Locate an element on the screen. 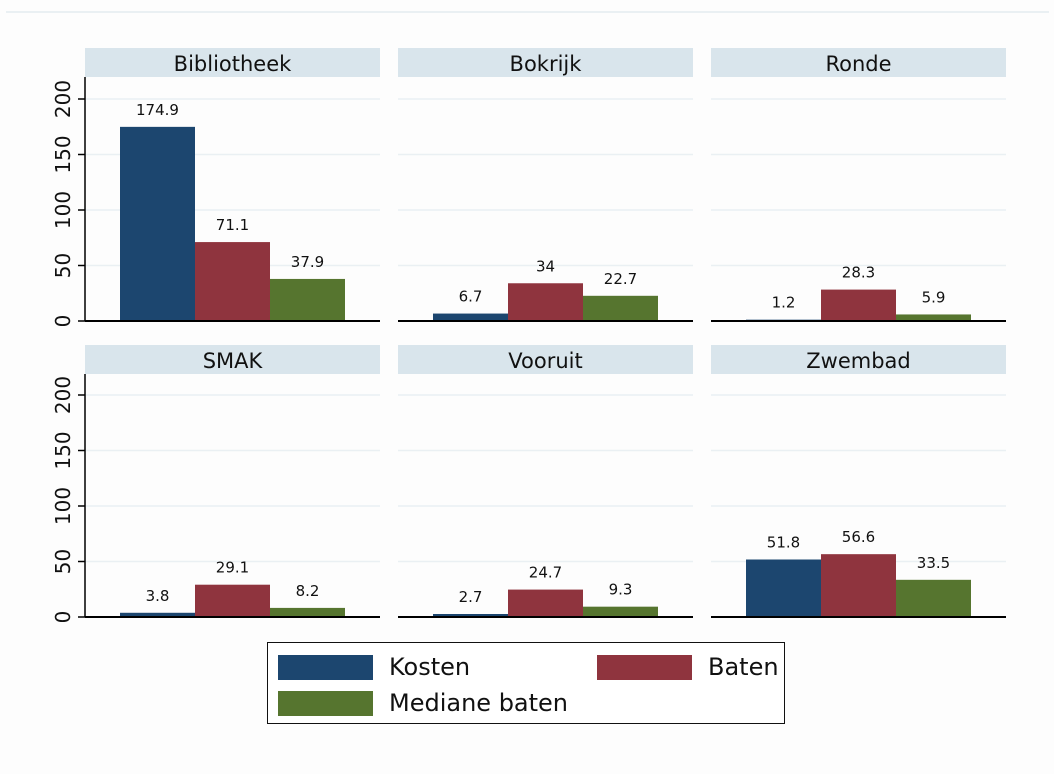  value-label-ronde-kosten: 1.2 is located at coordinates (784, 303).